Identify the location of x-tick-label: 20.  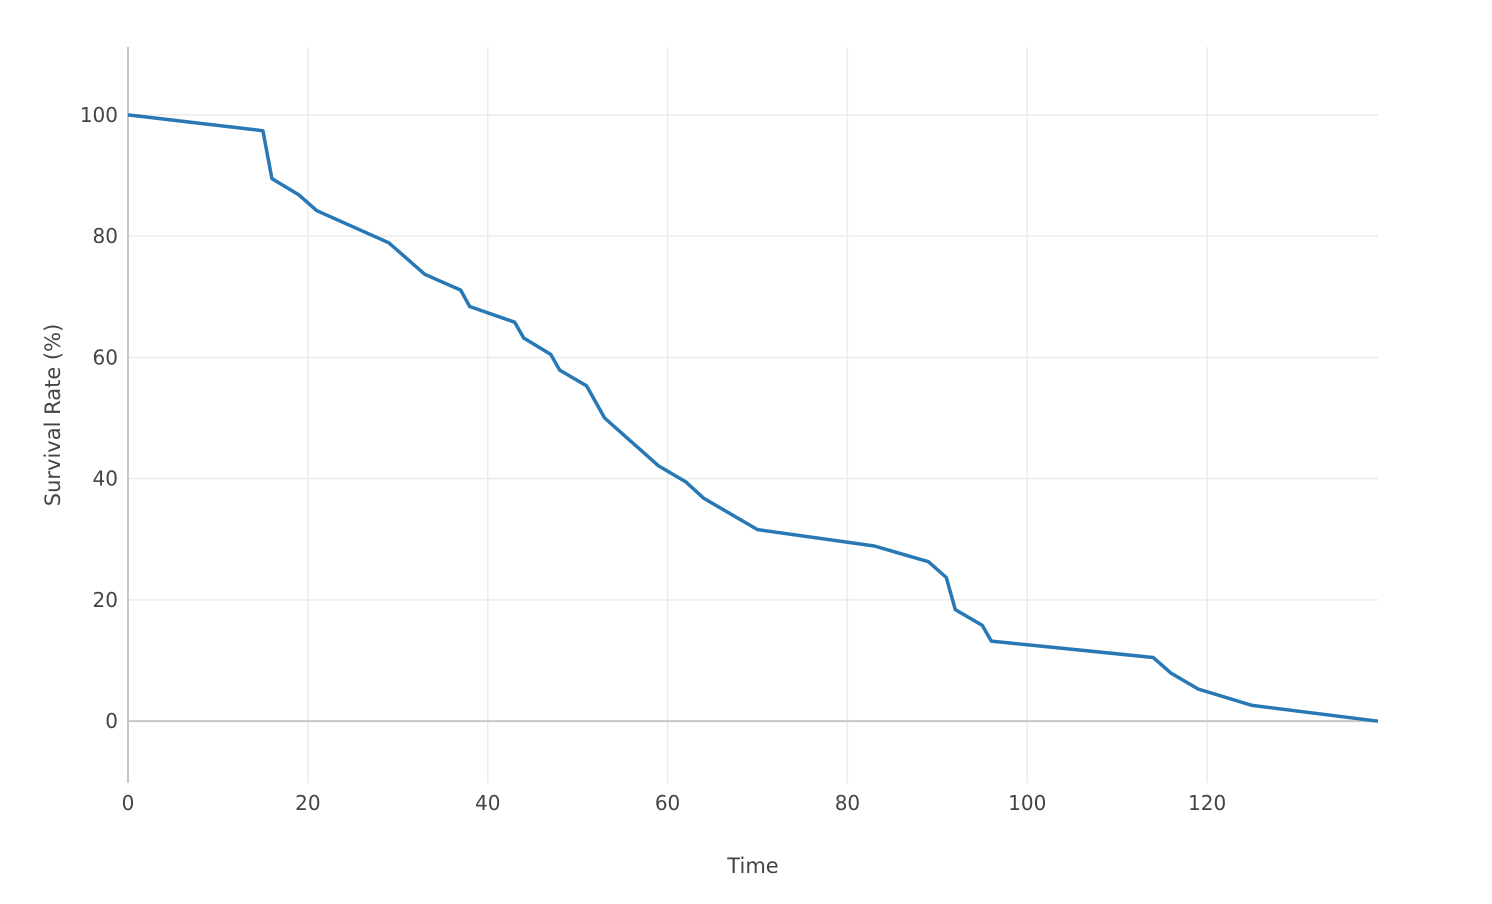
(307, 803).